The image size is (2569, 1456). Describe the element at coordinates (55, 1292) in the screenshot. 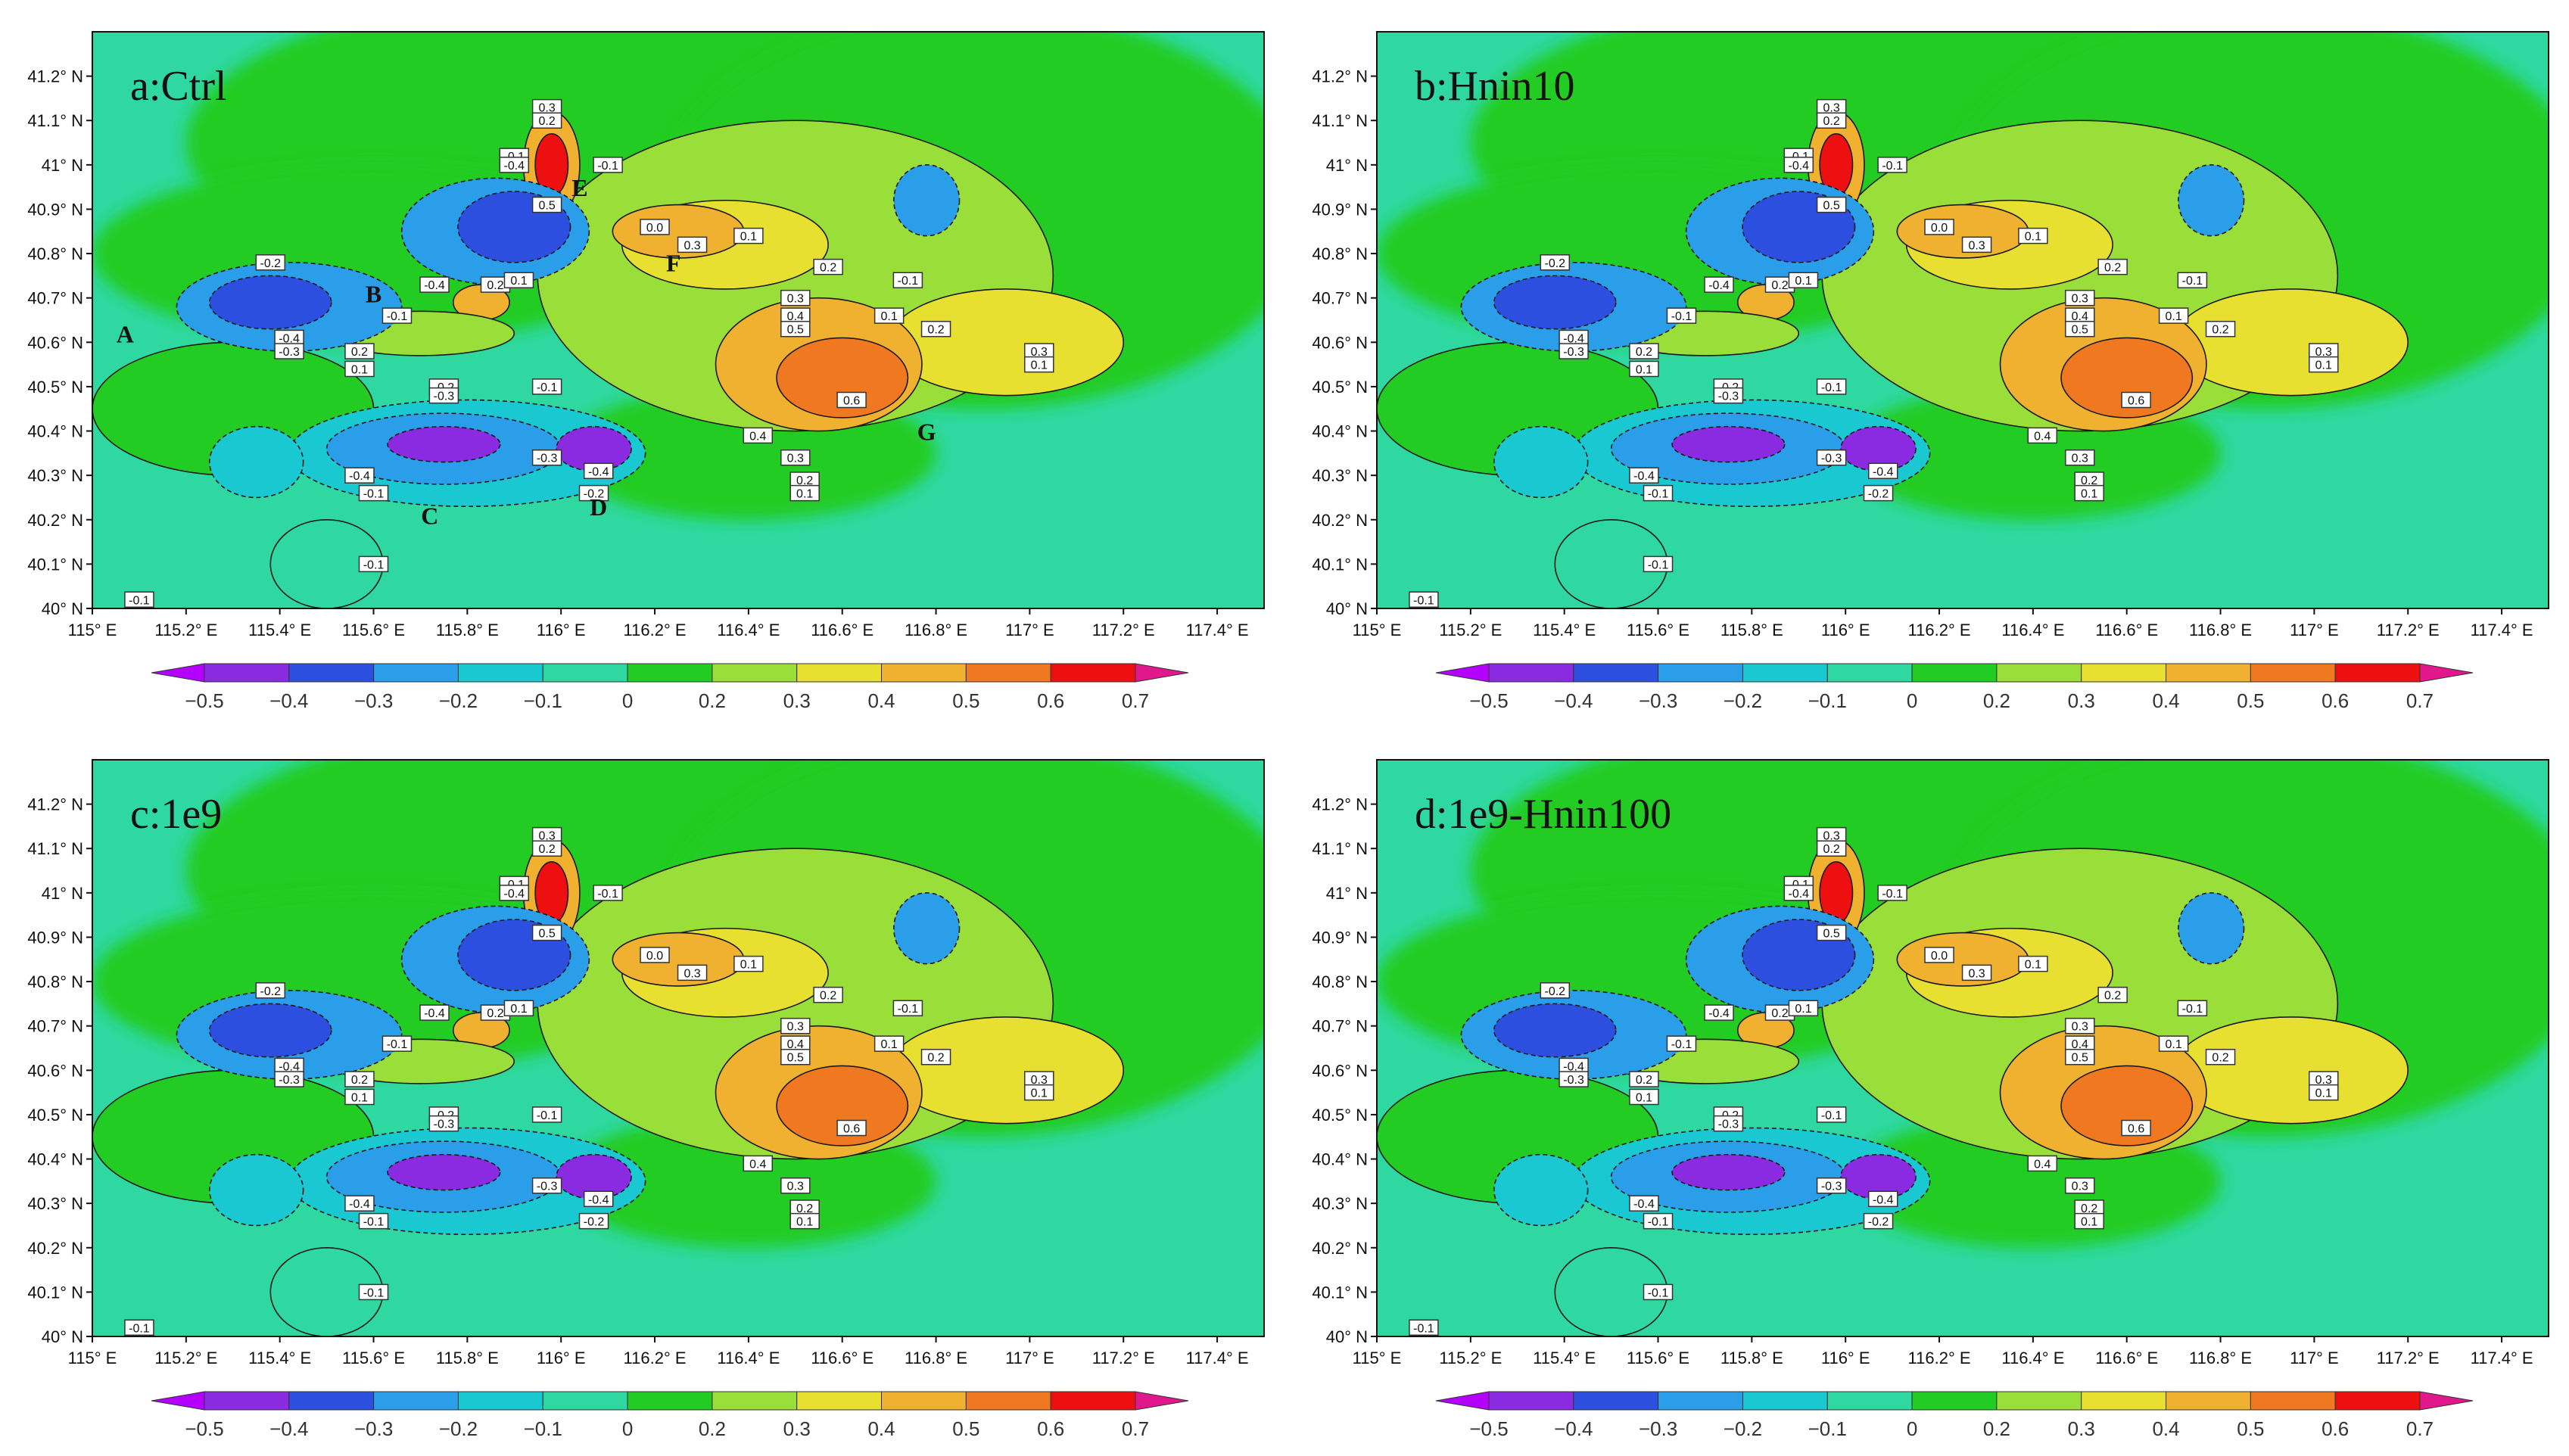

I see `y-tick-label: 40.1° N` at that location.